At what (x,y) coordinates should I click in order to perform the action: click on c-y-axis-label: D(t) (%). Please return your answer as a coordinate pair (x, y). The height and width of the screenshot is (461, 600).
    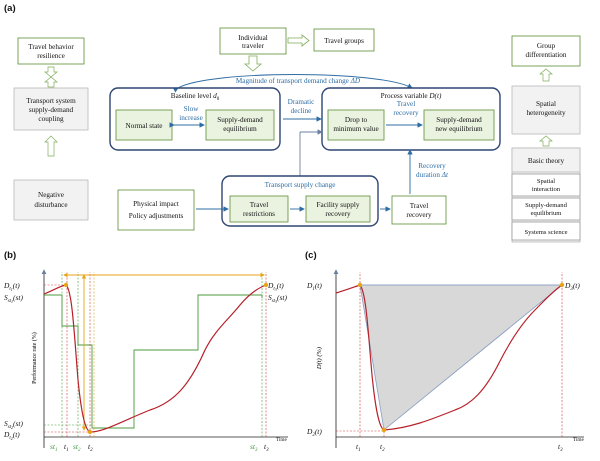
    Looking at the image, I should click on (319, 358).